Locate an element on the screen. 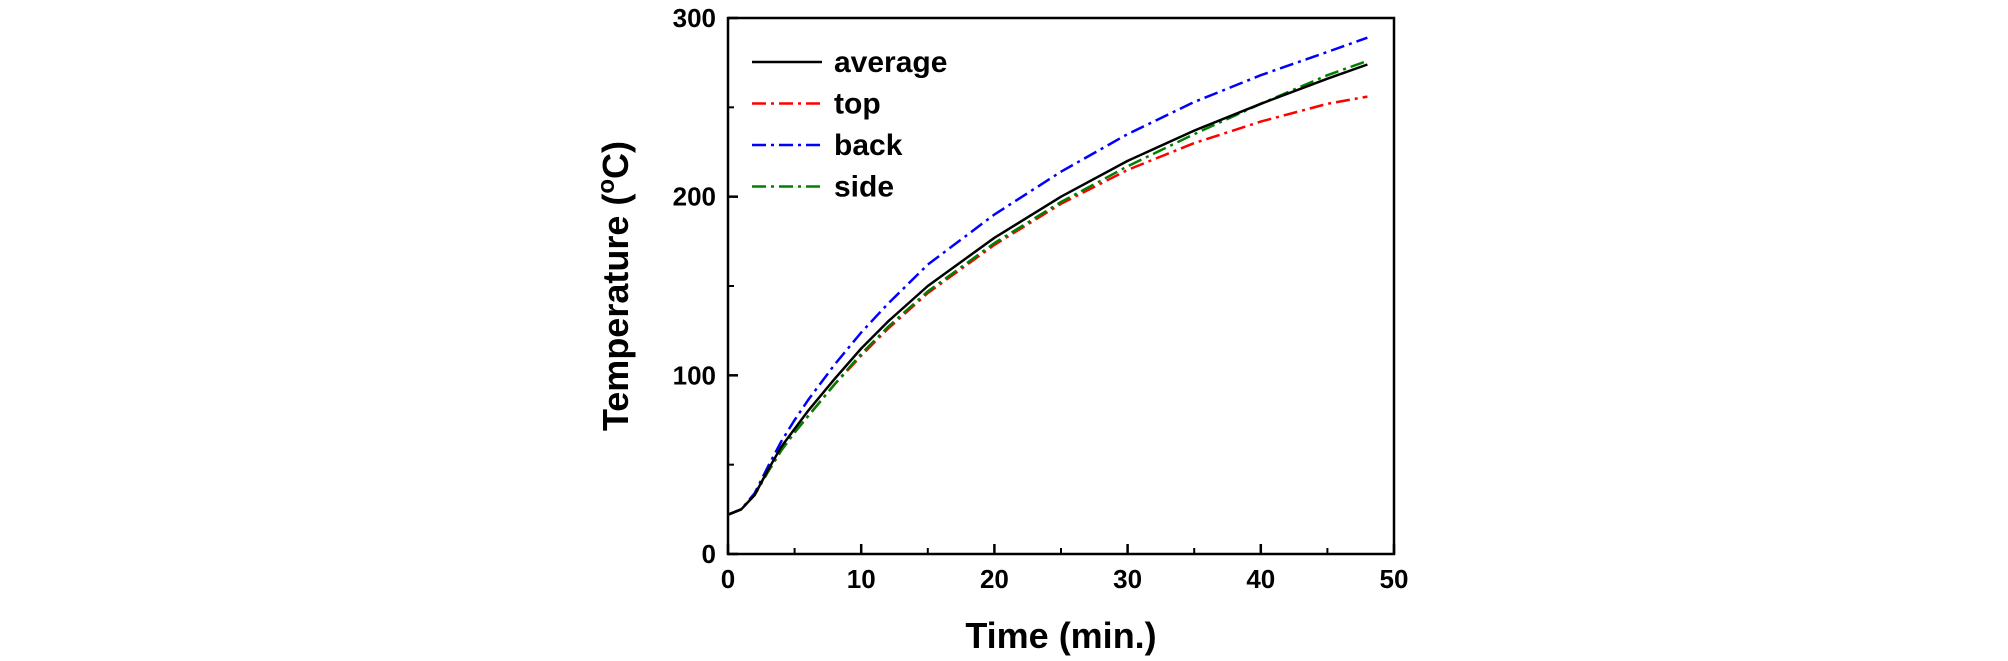 This screenshot has height=661, width=2008. x-tick-label: 20 is located at coordinates (994, 579).